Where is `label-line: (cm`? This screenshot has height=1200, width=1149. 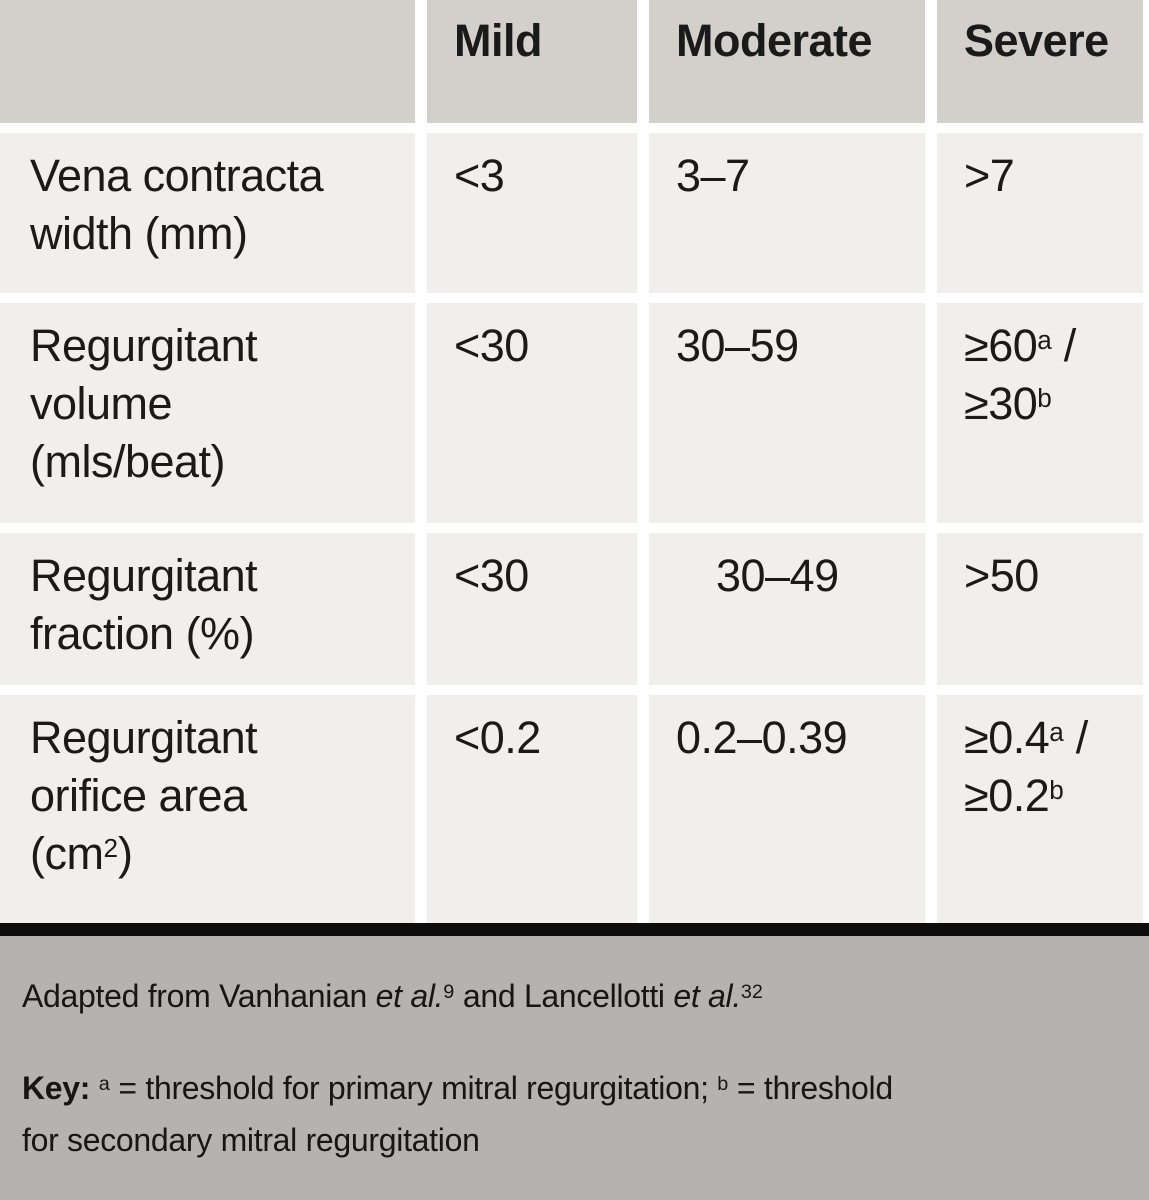
label-line: (cm is located at coordinates (67, 853).